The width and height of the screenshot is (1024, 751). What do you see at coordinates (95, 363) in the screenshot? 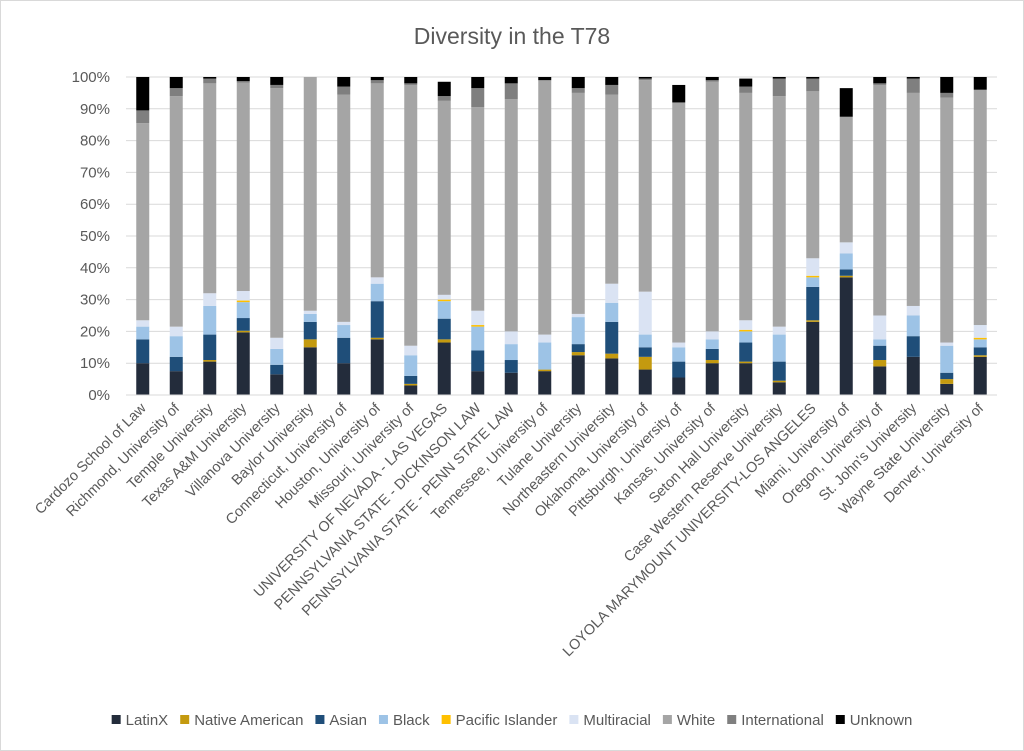
I see `y-tick-label: 10%` at bounding box center [95, 363].